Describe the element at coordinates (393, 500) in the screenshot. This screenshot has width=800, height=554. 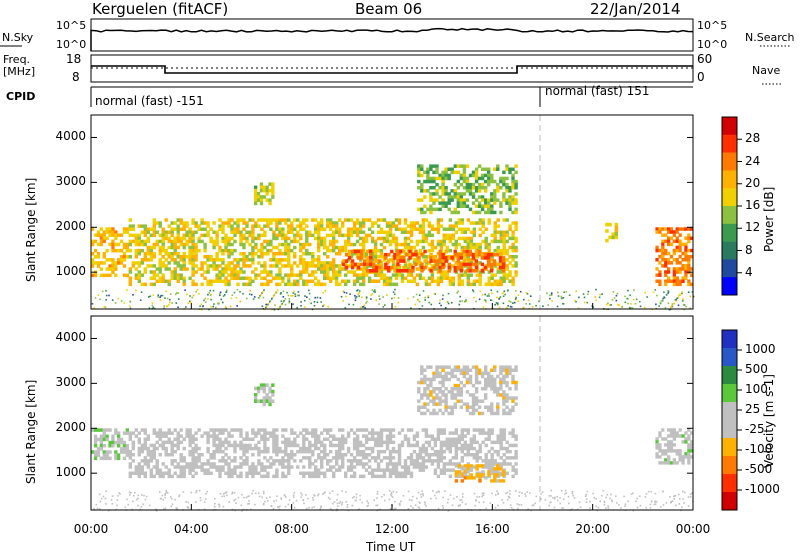
I see `velocity-noise-dots` at that location.